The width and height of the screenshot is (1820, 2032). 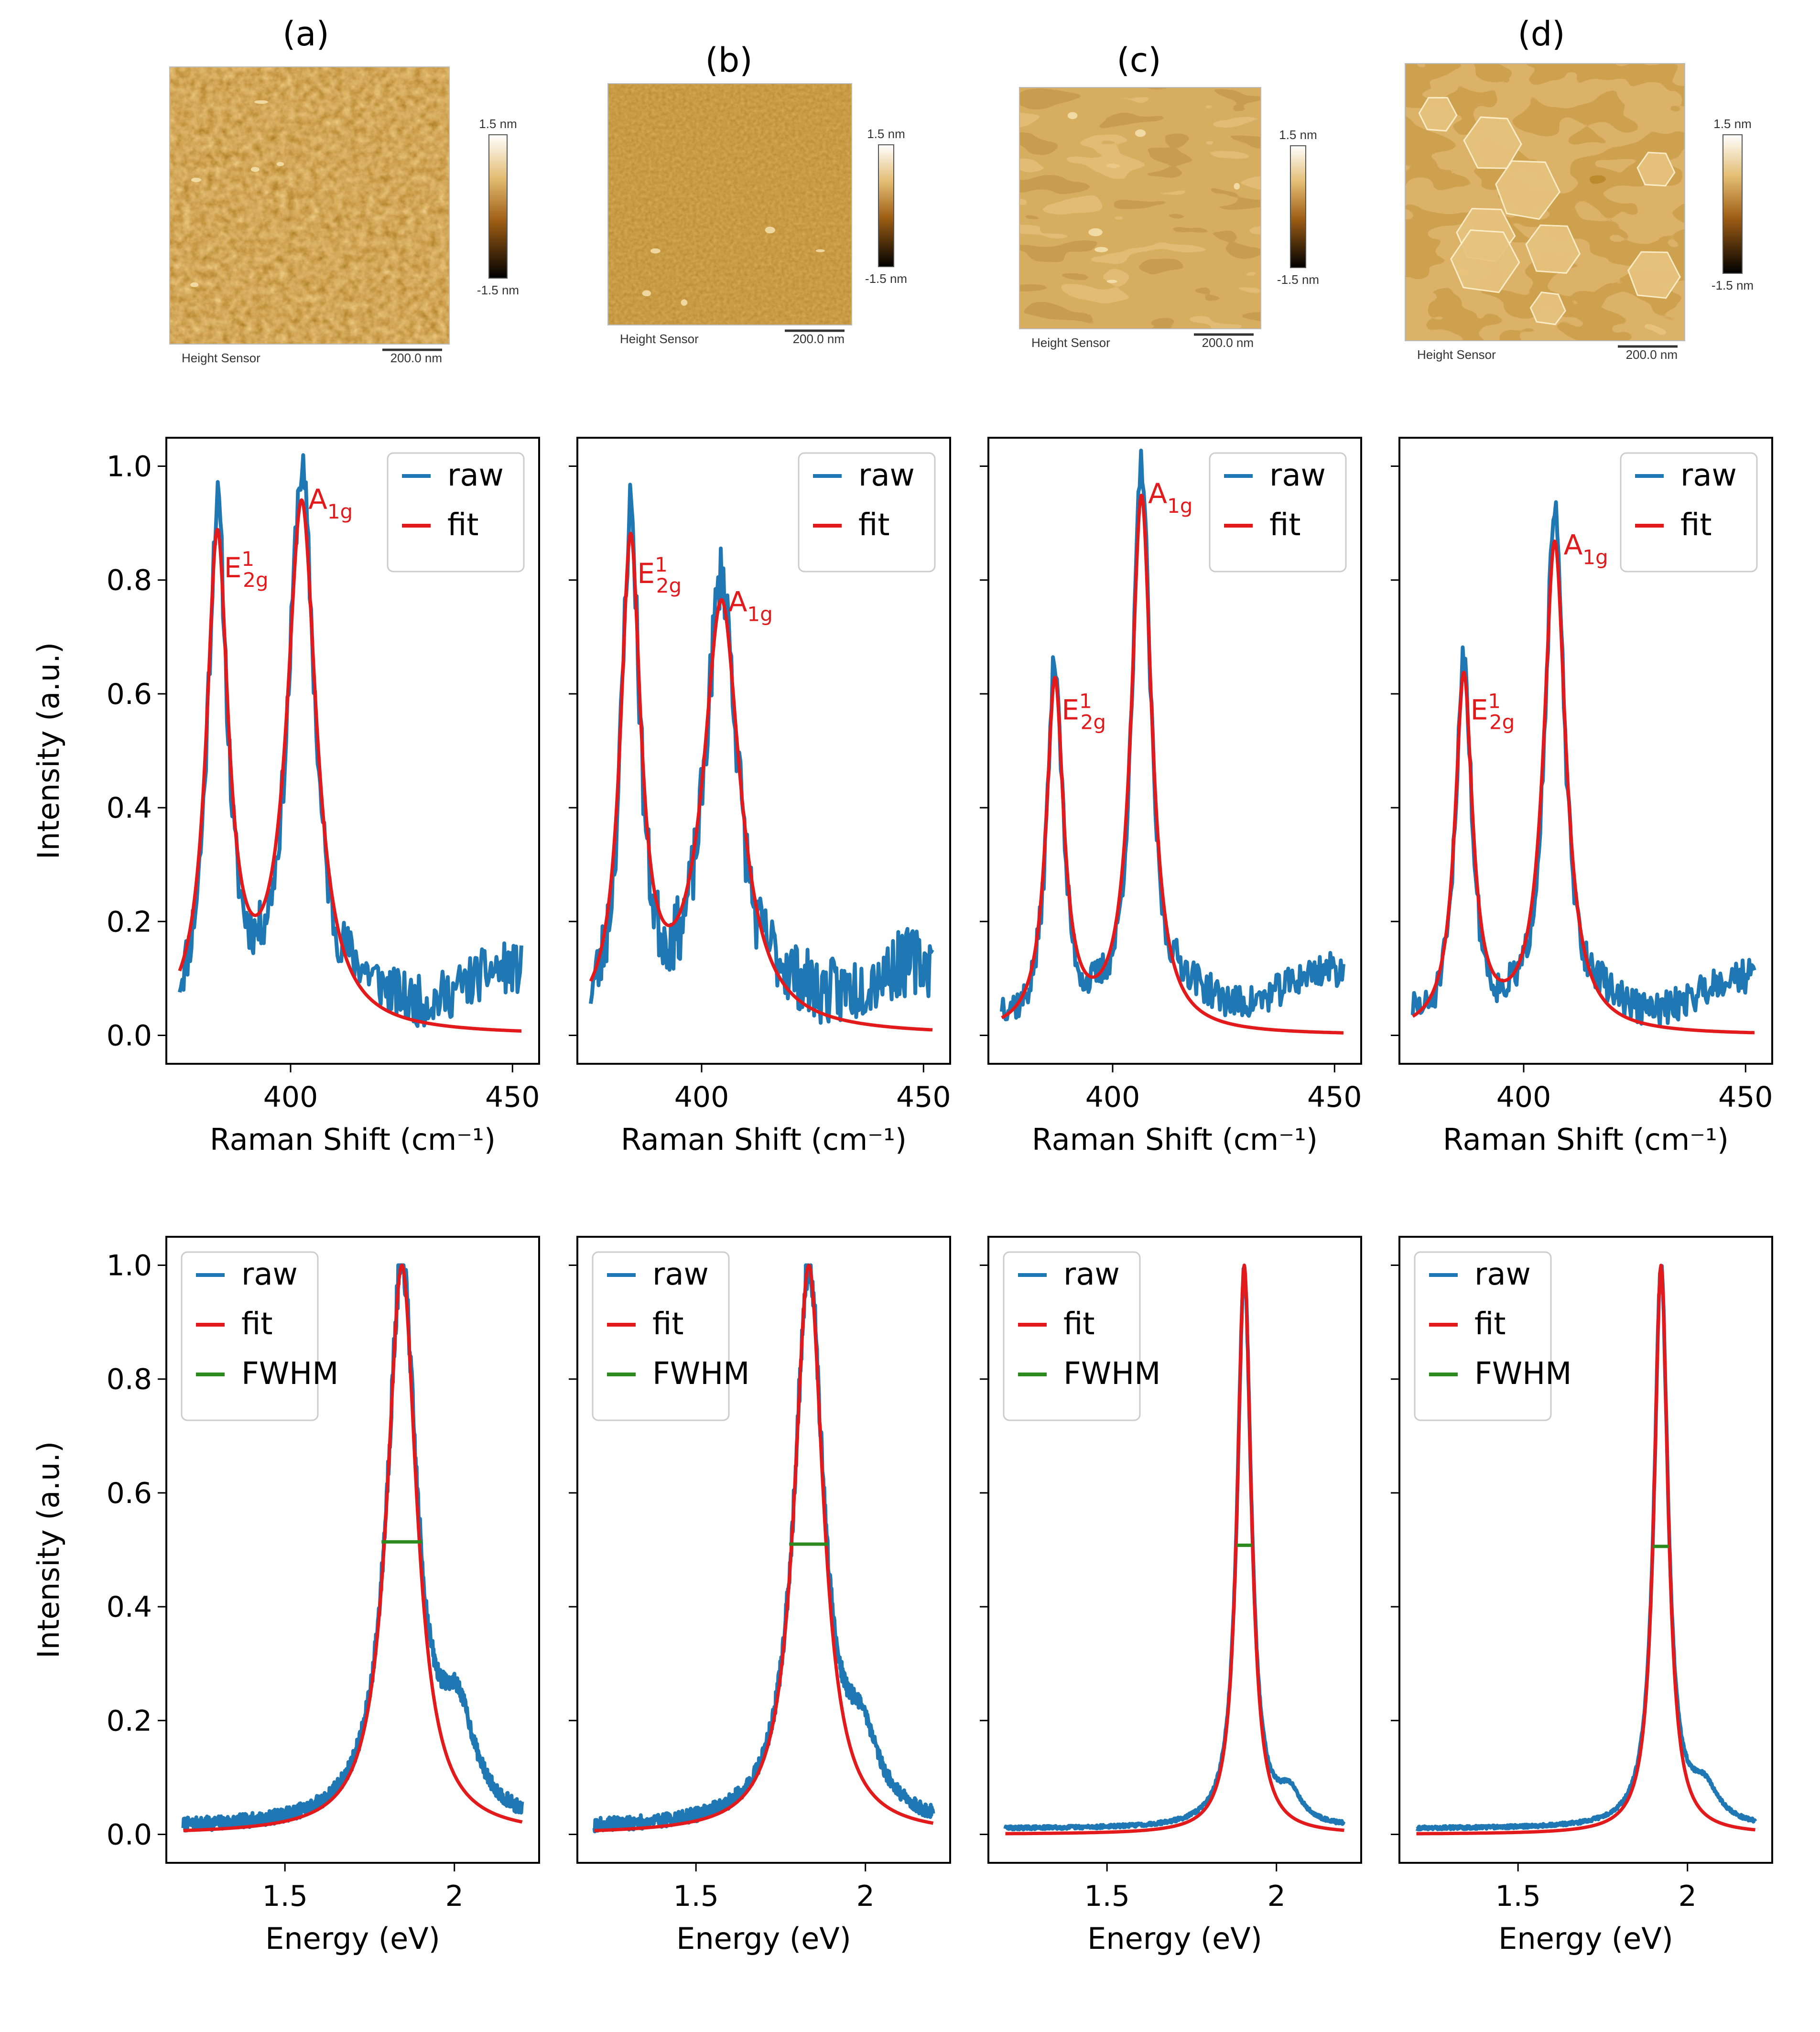 I want to click on raman-panel-c: 400 450 Raman Shift (cm⁻¹) E1 2g A1g raw fit, so click(x=1171, y=797).